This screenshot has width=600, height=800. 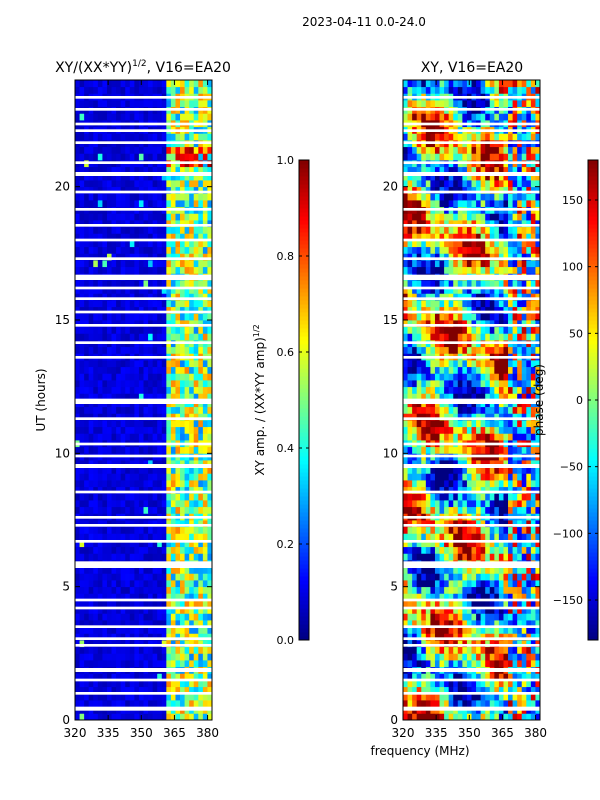 What do you see at coordinates (143, 492) in the screenshot?
I see `flagged-band` at bounding box center [143, 492].